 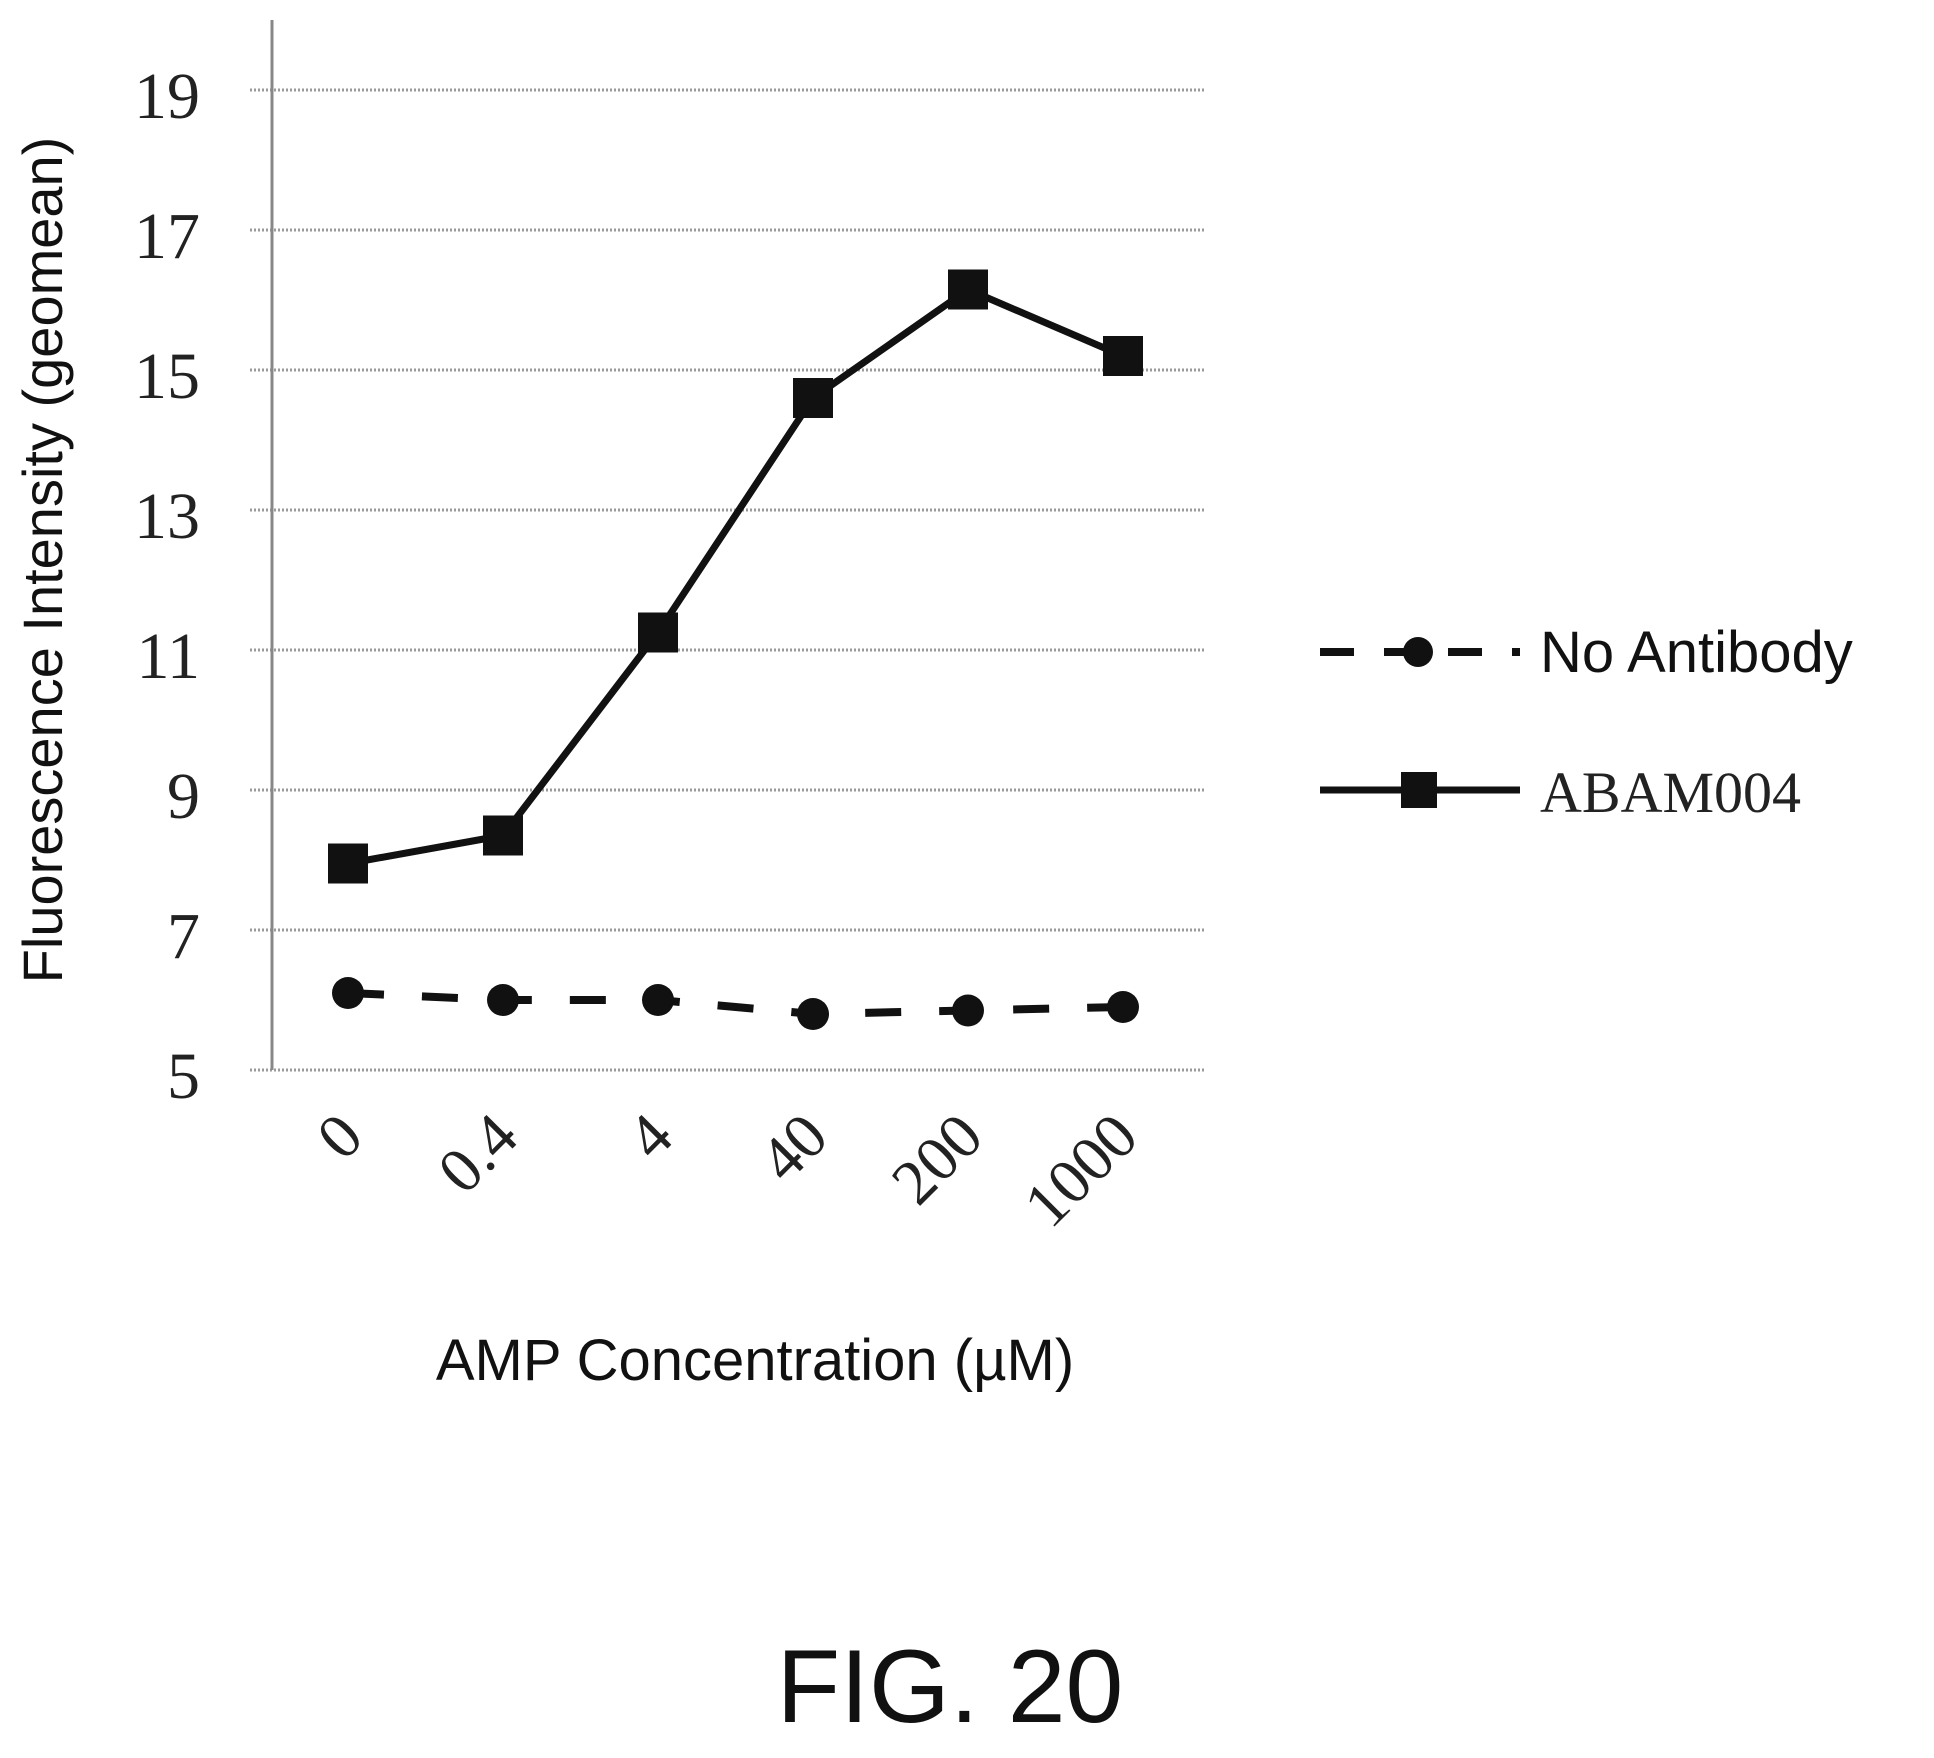 What do you see at coordinates (1670, 792) in the screenshot?
I see `legend-label-abam004: ABAM004` at bounding box center [1670, 792].